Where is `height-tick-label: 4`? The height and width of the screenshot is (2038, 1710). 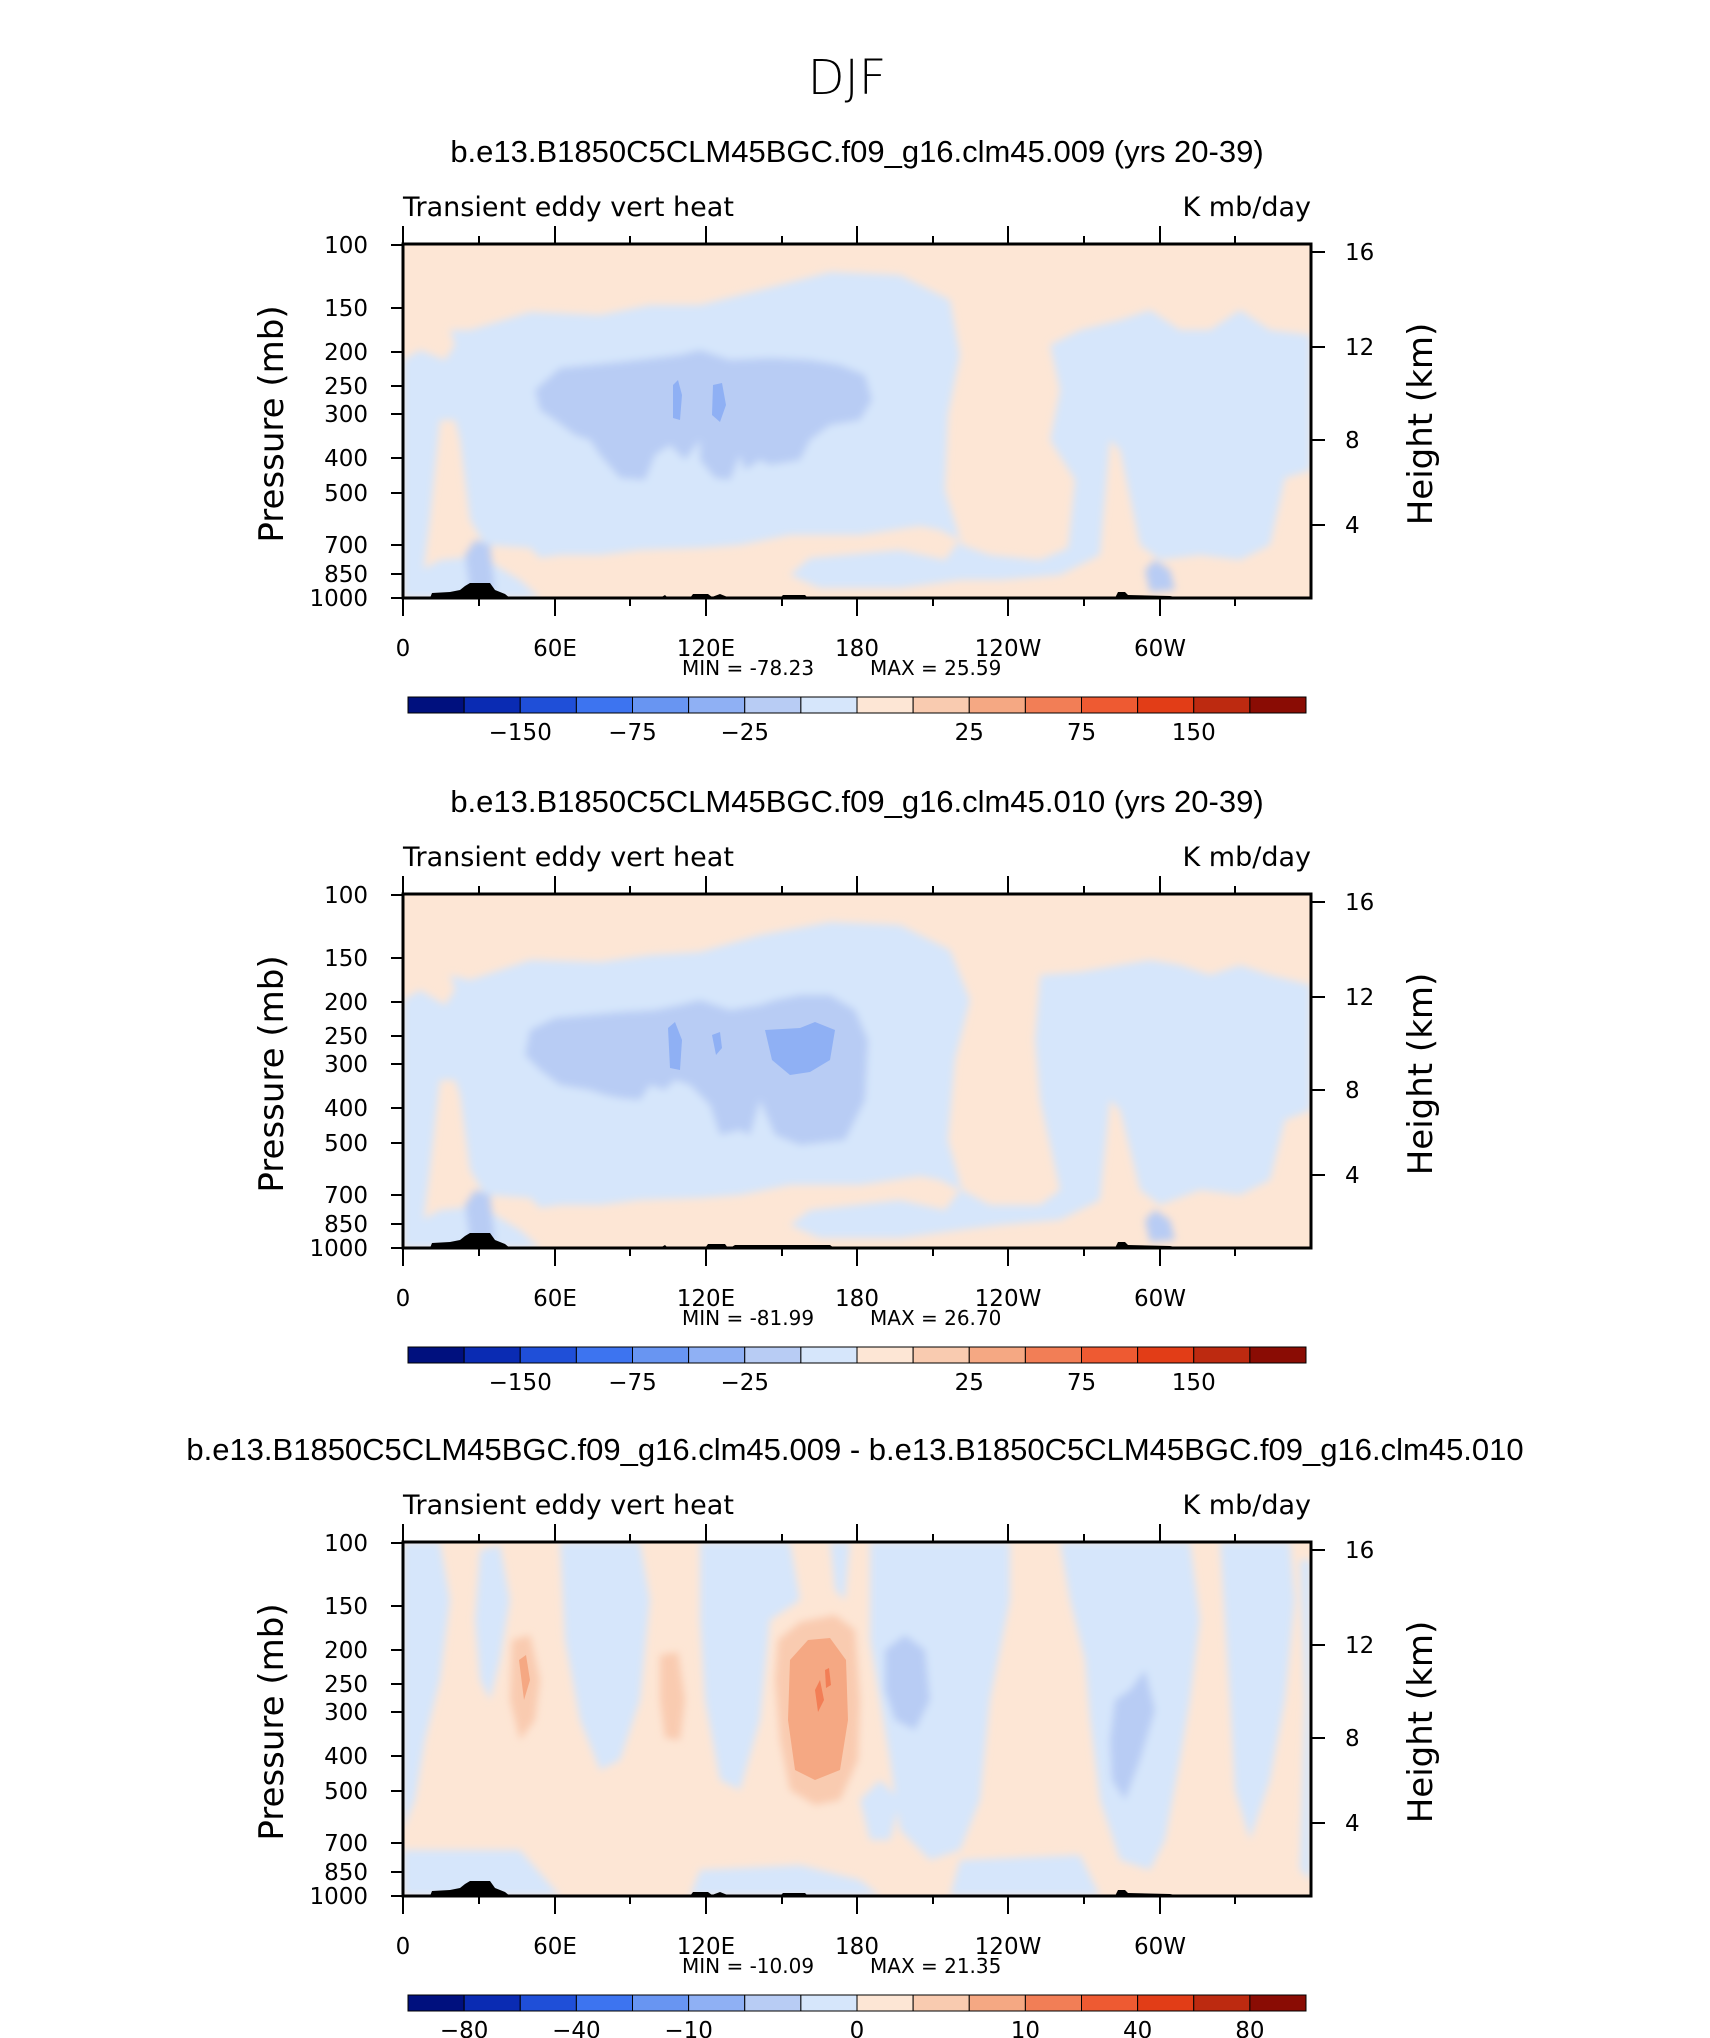 height-tick-label: 4 is located at coordinates (1352, 1176).